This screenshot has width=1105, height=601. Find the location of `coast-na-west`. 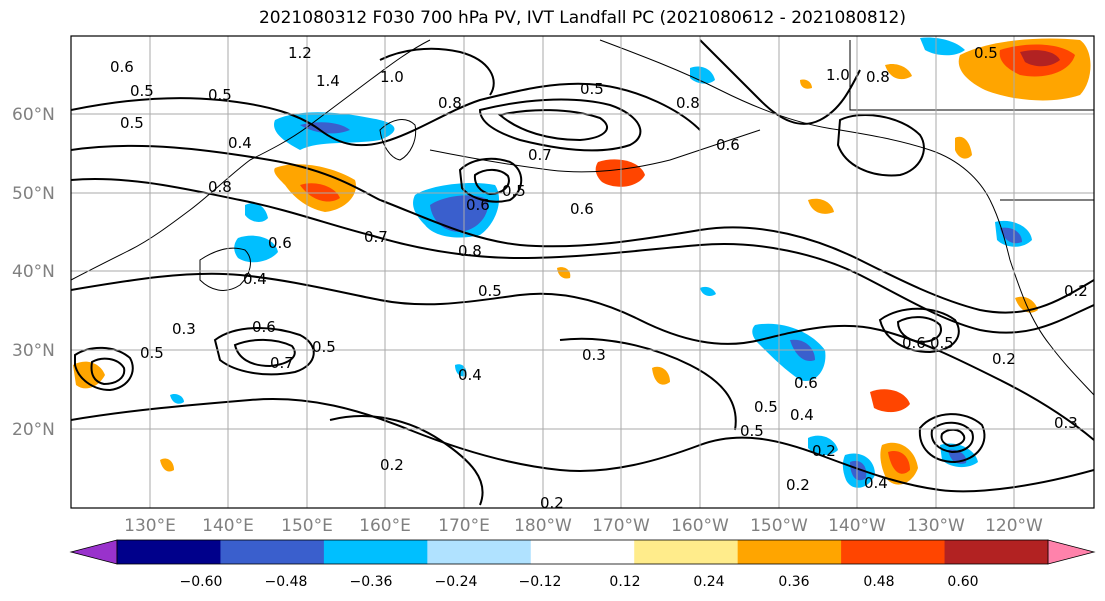

coast-na-west is located at coordinates (1041, 297).